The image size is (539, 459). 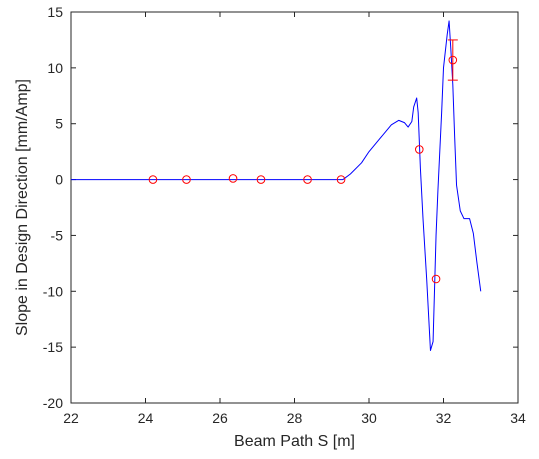 I want to click on x-tick-label: 32, so click(x=444, y=418).